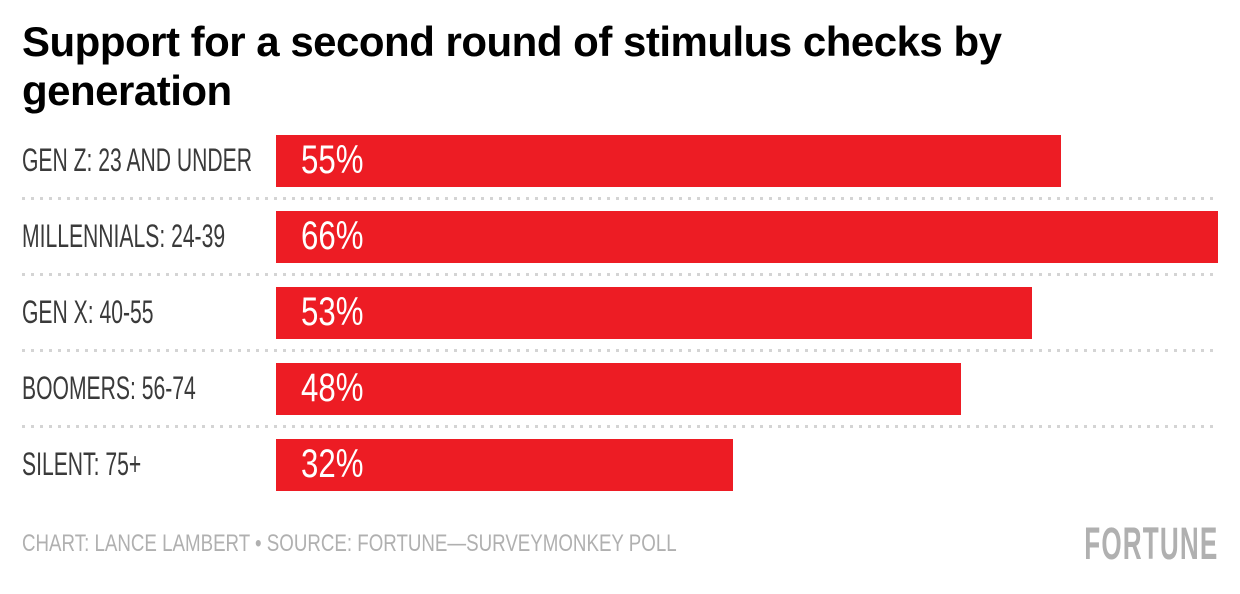 The height and width of the screenshot is (594, 1240). I want to click on category-label-cell: MILLENNIALS: 24-39, so click(149, 236).